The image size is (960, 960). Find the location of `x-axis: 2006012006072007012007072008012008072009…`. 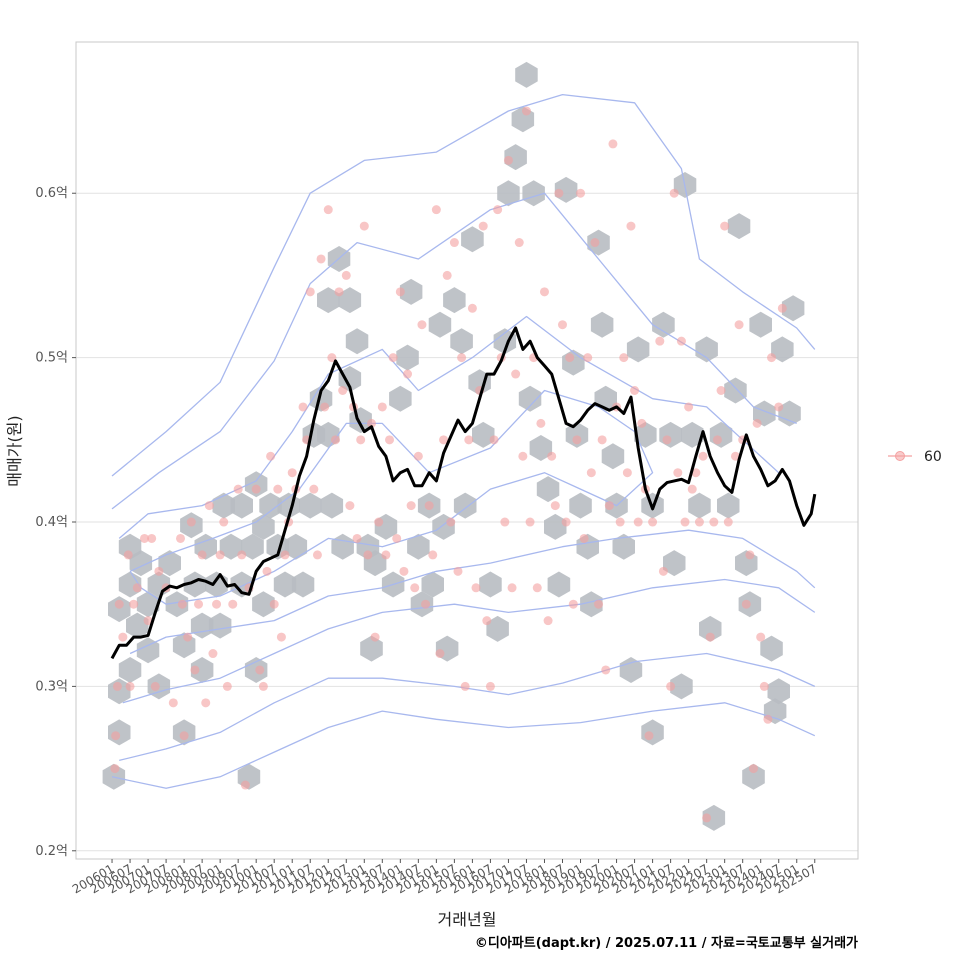

x-axis: 2006012006072007012007072008012008072009… is located at coordinates (444, 878).